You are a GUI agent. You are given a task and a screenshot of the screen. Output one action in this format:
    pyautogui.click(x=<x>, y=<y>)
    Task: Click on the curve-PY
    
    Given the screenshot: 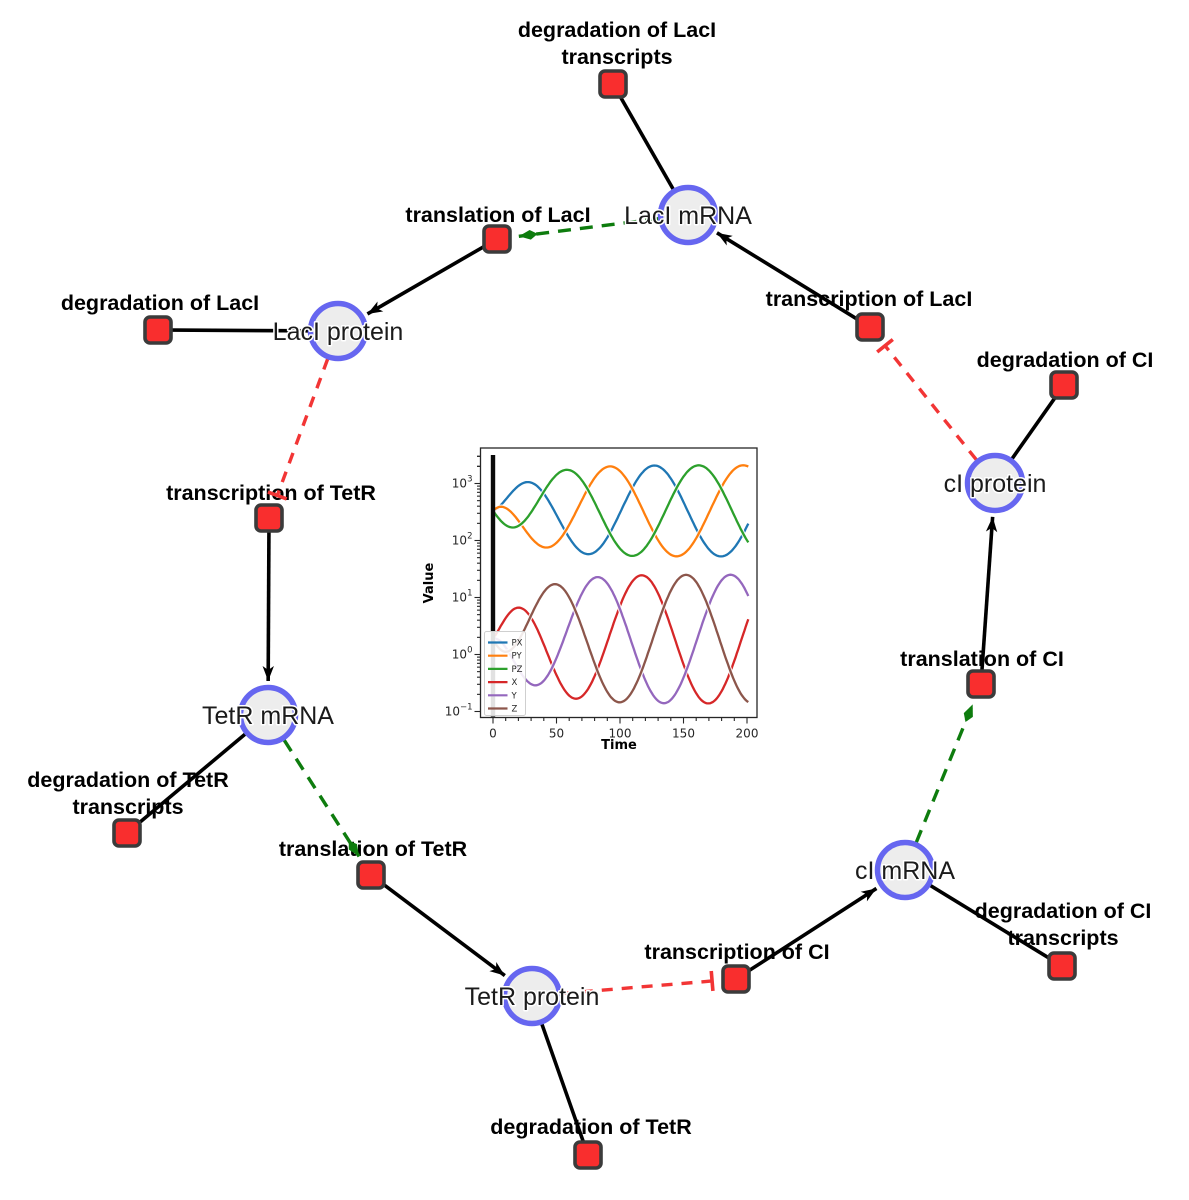 What is the action you would take?
    pyautogui.click(x=620, y=511)
    